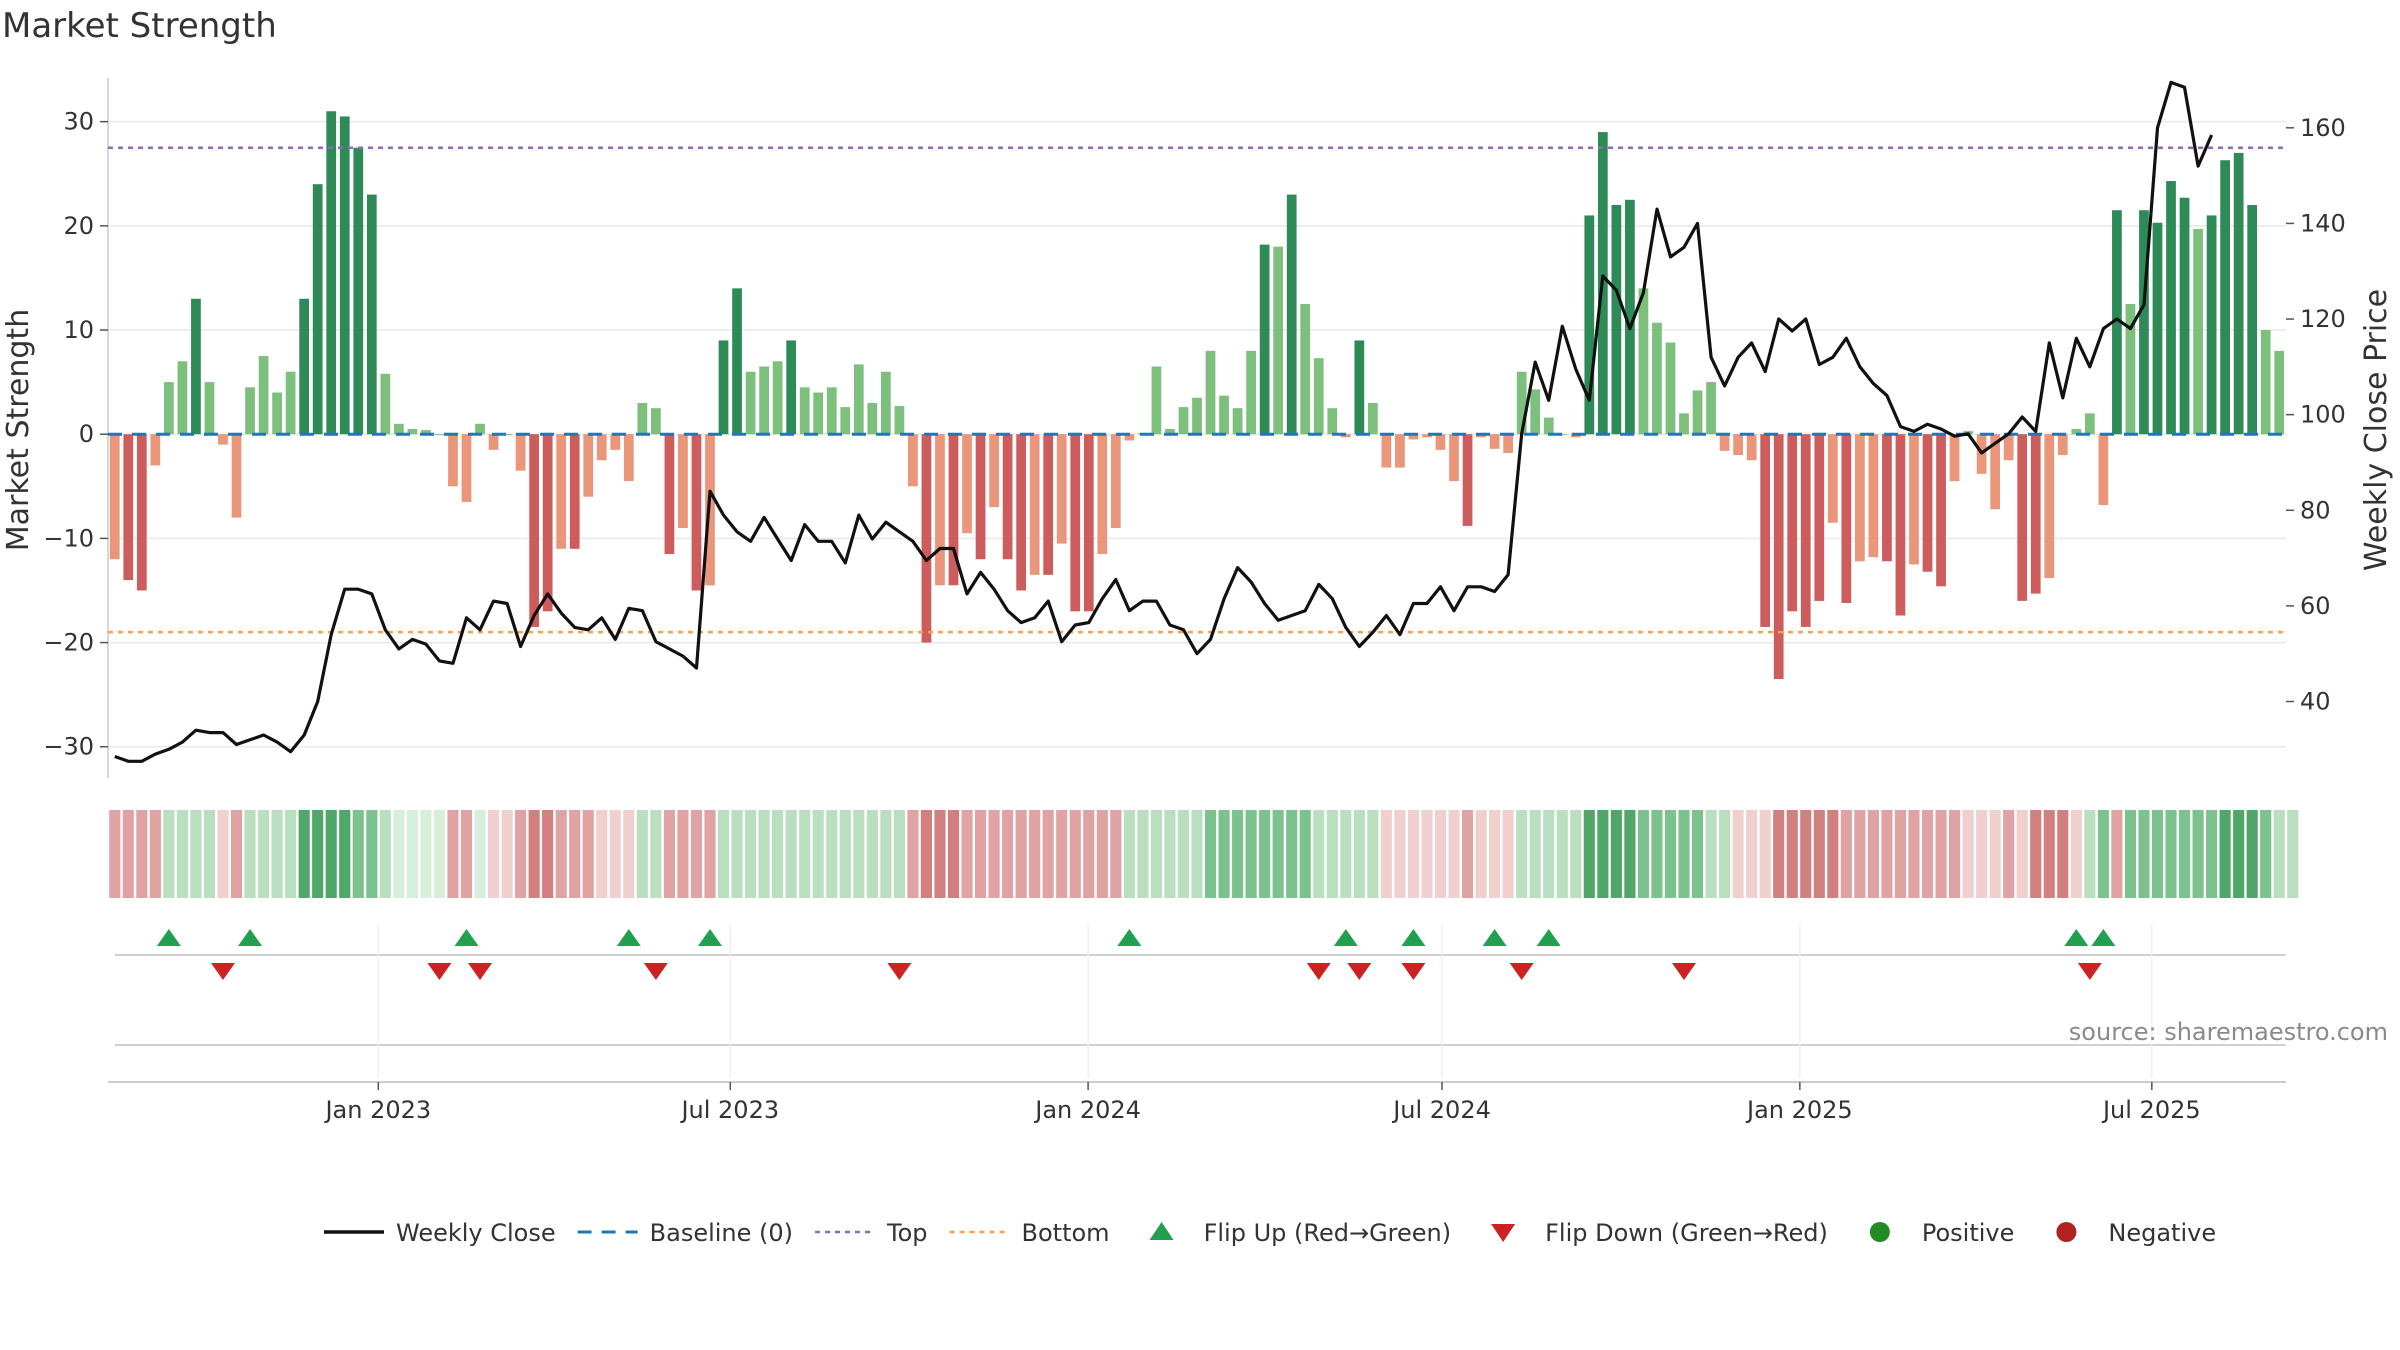 The width and height of the screenshot is (2400, 1350). I want to click on legend-label: Top, so click(907, 1233).